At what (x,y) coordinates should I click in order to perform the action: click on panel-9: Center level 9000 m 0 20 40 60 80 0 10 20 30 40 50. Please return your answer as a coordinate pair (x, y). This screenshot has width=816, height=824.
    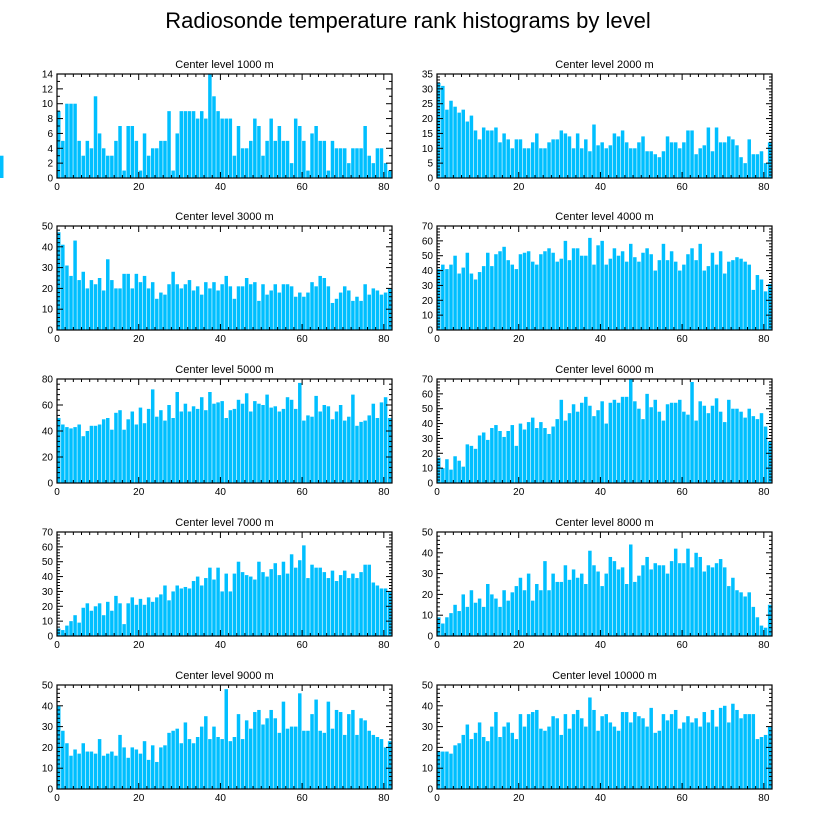
    Looking at the image, I should click on (217, 737).